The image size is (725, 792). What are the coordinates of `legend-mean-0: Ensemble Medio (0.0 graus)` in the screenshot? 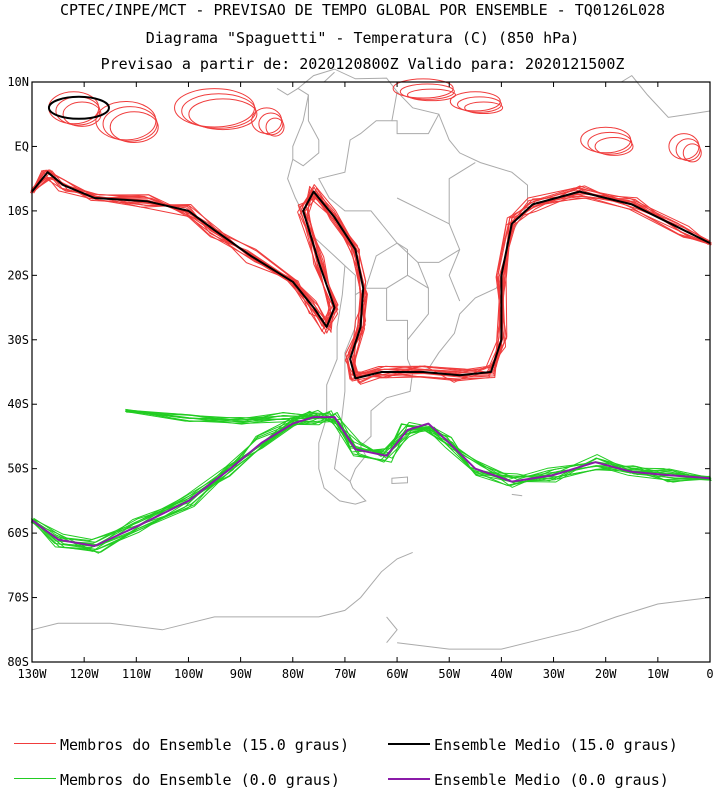 It's located at (528, 780).